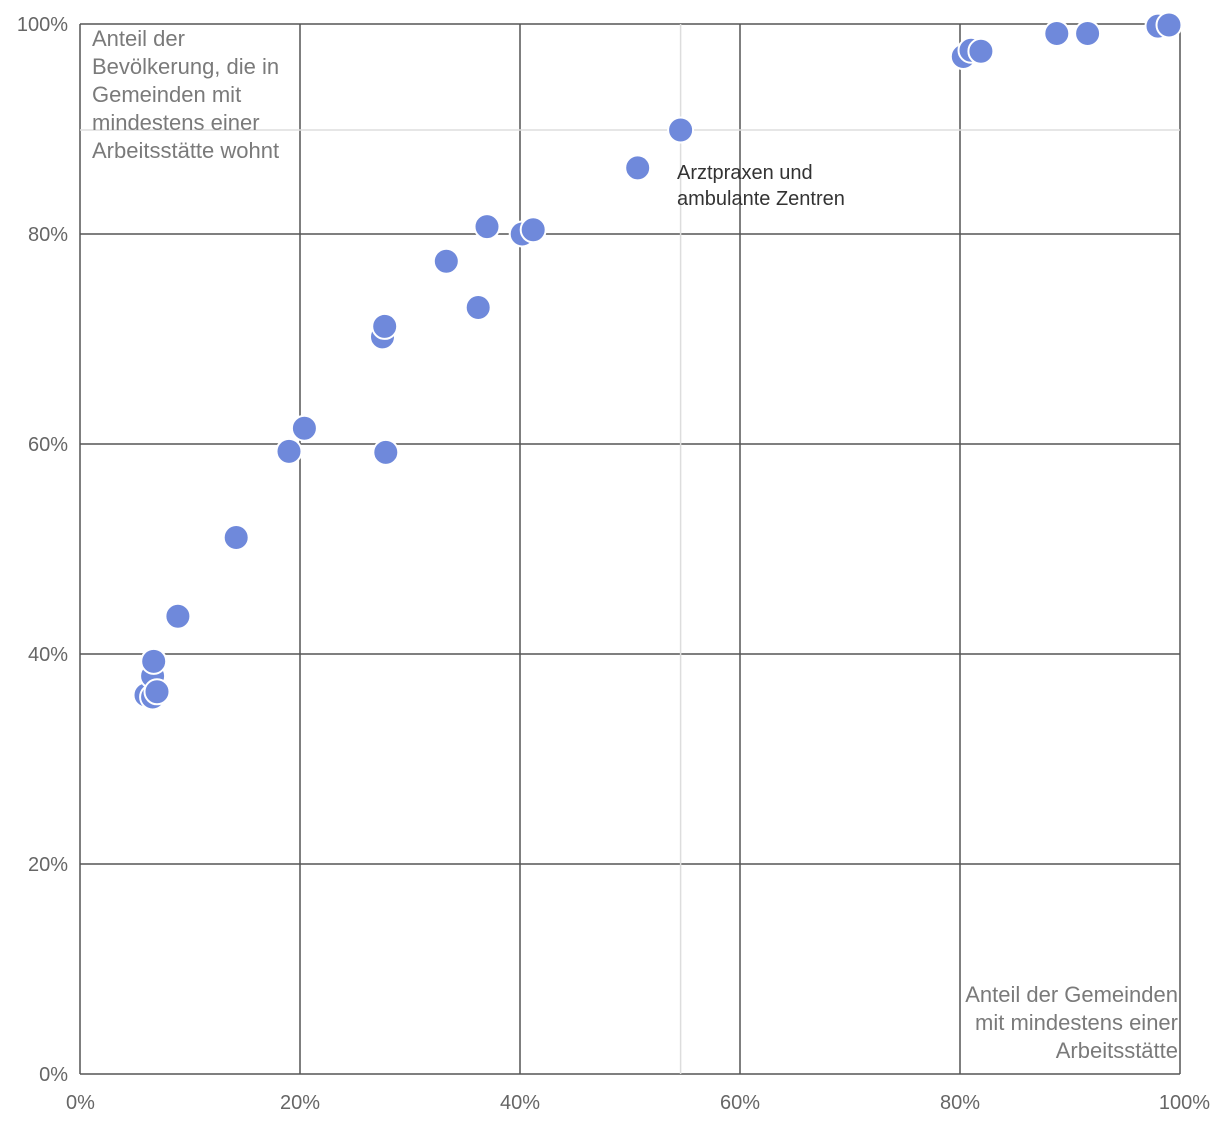  What do you see at coordinates (1184, 1103) in the screenshot?
I see `x-tick-label: 100%` at bounding box center [1184, 1103].